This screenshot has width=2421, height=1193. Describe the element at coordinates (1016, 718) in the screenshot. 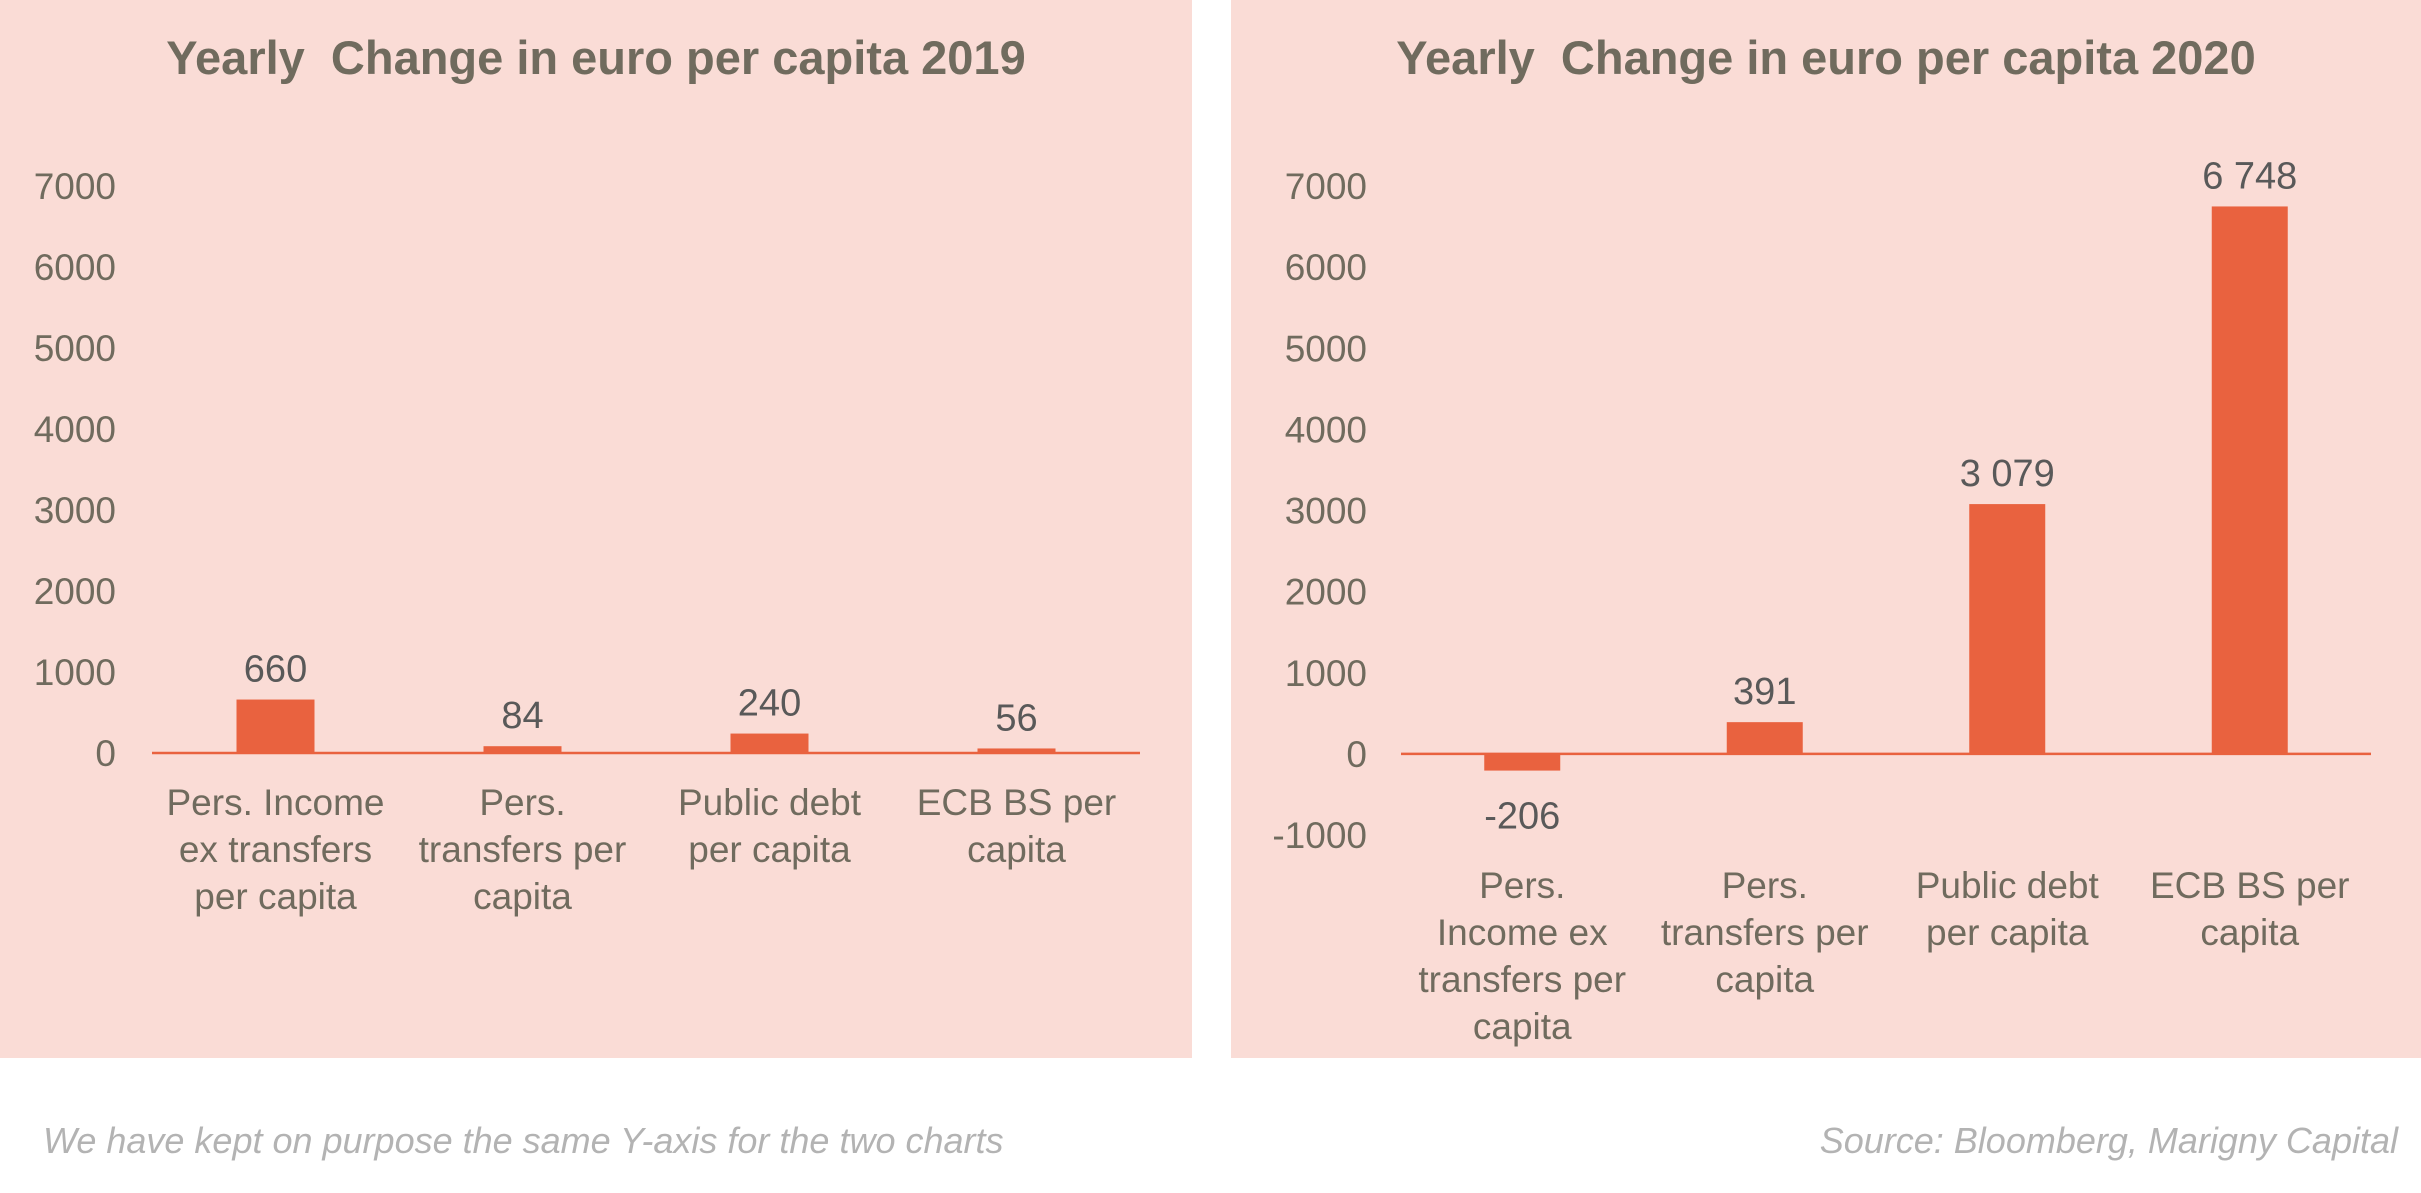

I see `data-label: 56` at that location.